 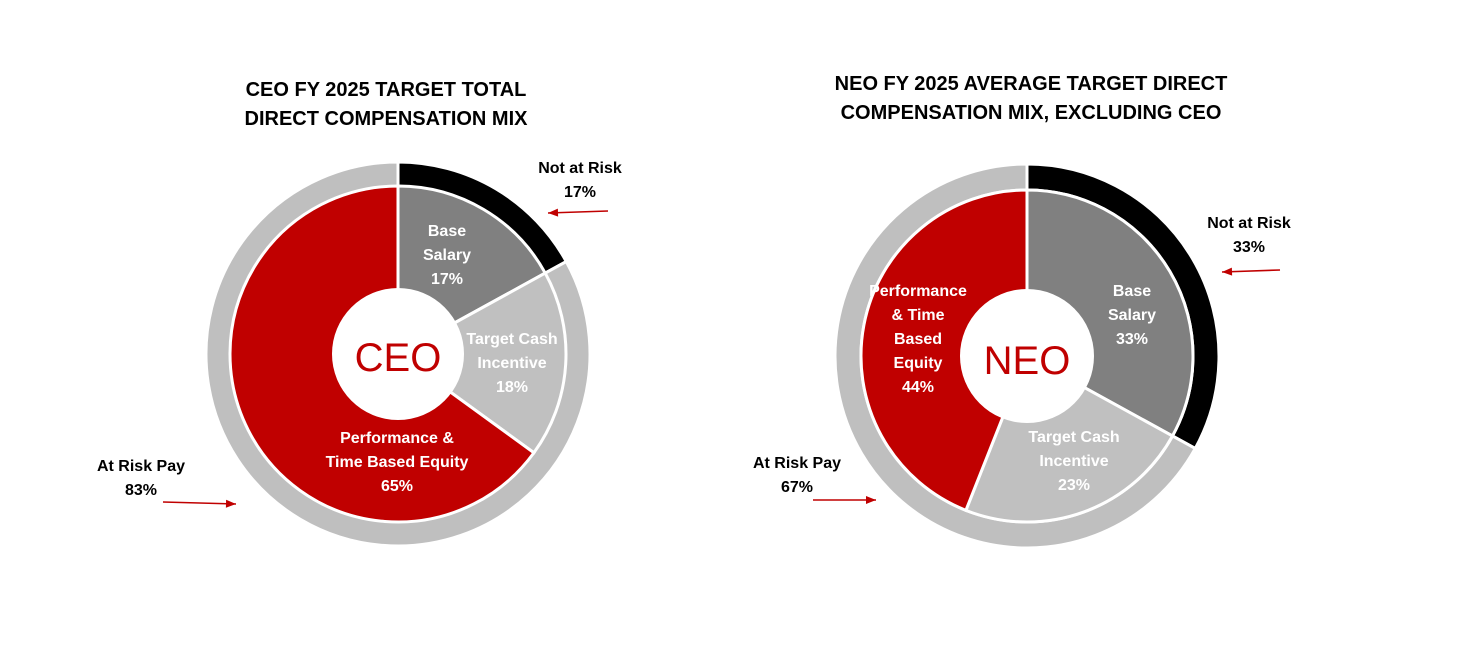 I want to click on slice-value-label: 17%, so click(x=447, y=279).